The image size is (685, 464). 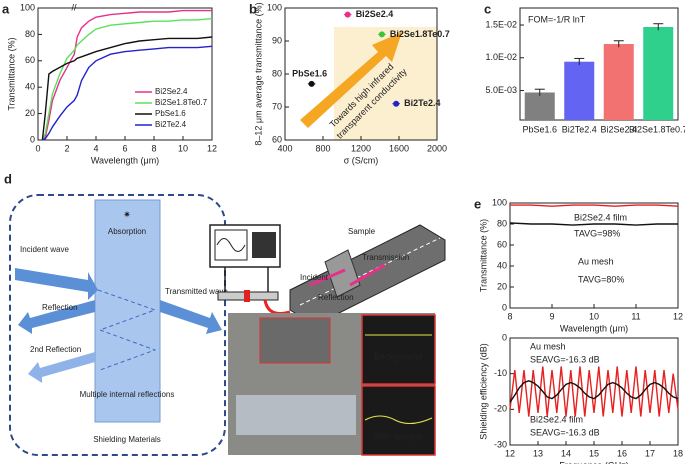 What do you see at coordinates (501, 90) in the screenshot?
I see `y-tick-label: 5.0E-03` at bounding box center [501, 90].